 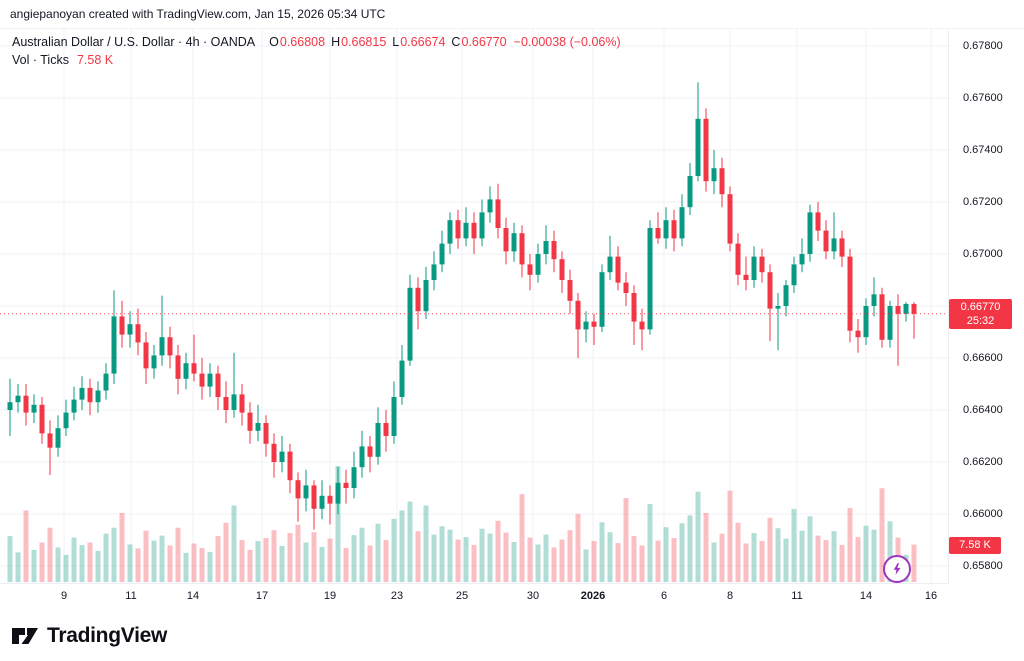 What do you see at coordinates (484, 42) in the screenshot?
I see `ohlc-value: 0.66770` at bounding box center [484, 42].